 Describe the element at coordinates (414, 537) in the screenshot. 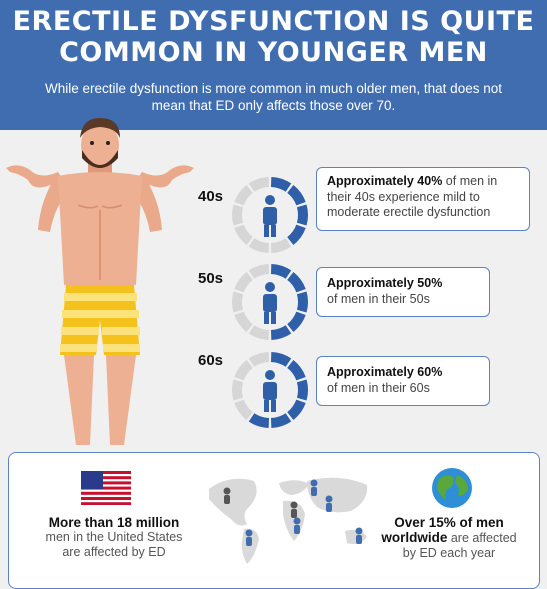

I see `world-stat-strong: worldwide` at that location.